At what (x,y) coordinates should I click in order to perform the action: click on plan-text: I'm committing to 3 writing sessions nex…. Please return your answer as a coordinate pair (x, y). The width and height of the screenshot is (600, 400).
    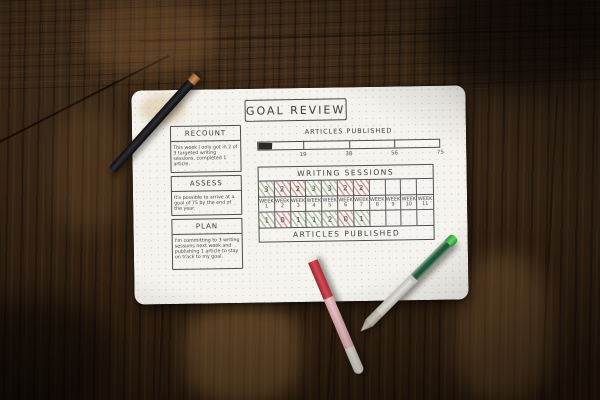
    Looking at the image, I should click on (207, 248).